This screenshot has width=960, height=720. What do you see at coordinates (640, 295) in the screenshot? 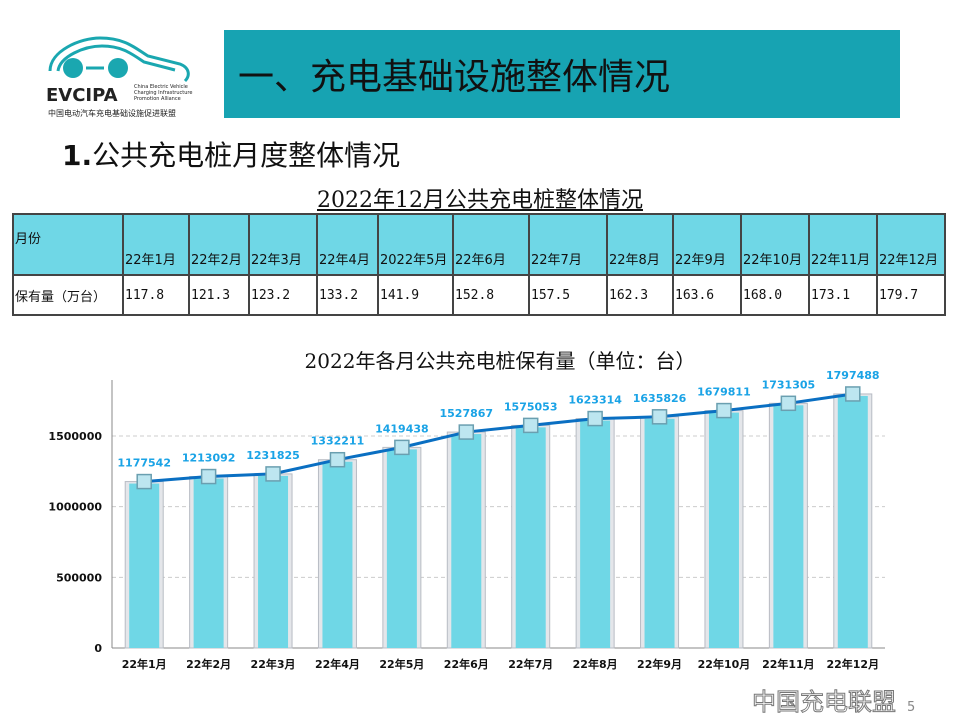
I see `value-cell: 162.3` at bounding box center [640, 295].